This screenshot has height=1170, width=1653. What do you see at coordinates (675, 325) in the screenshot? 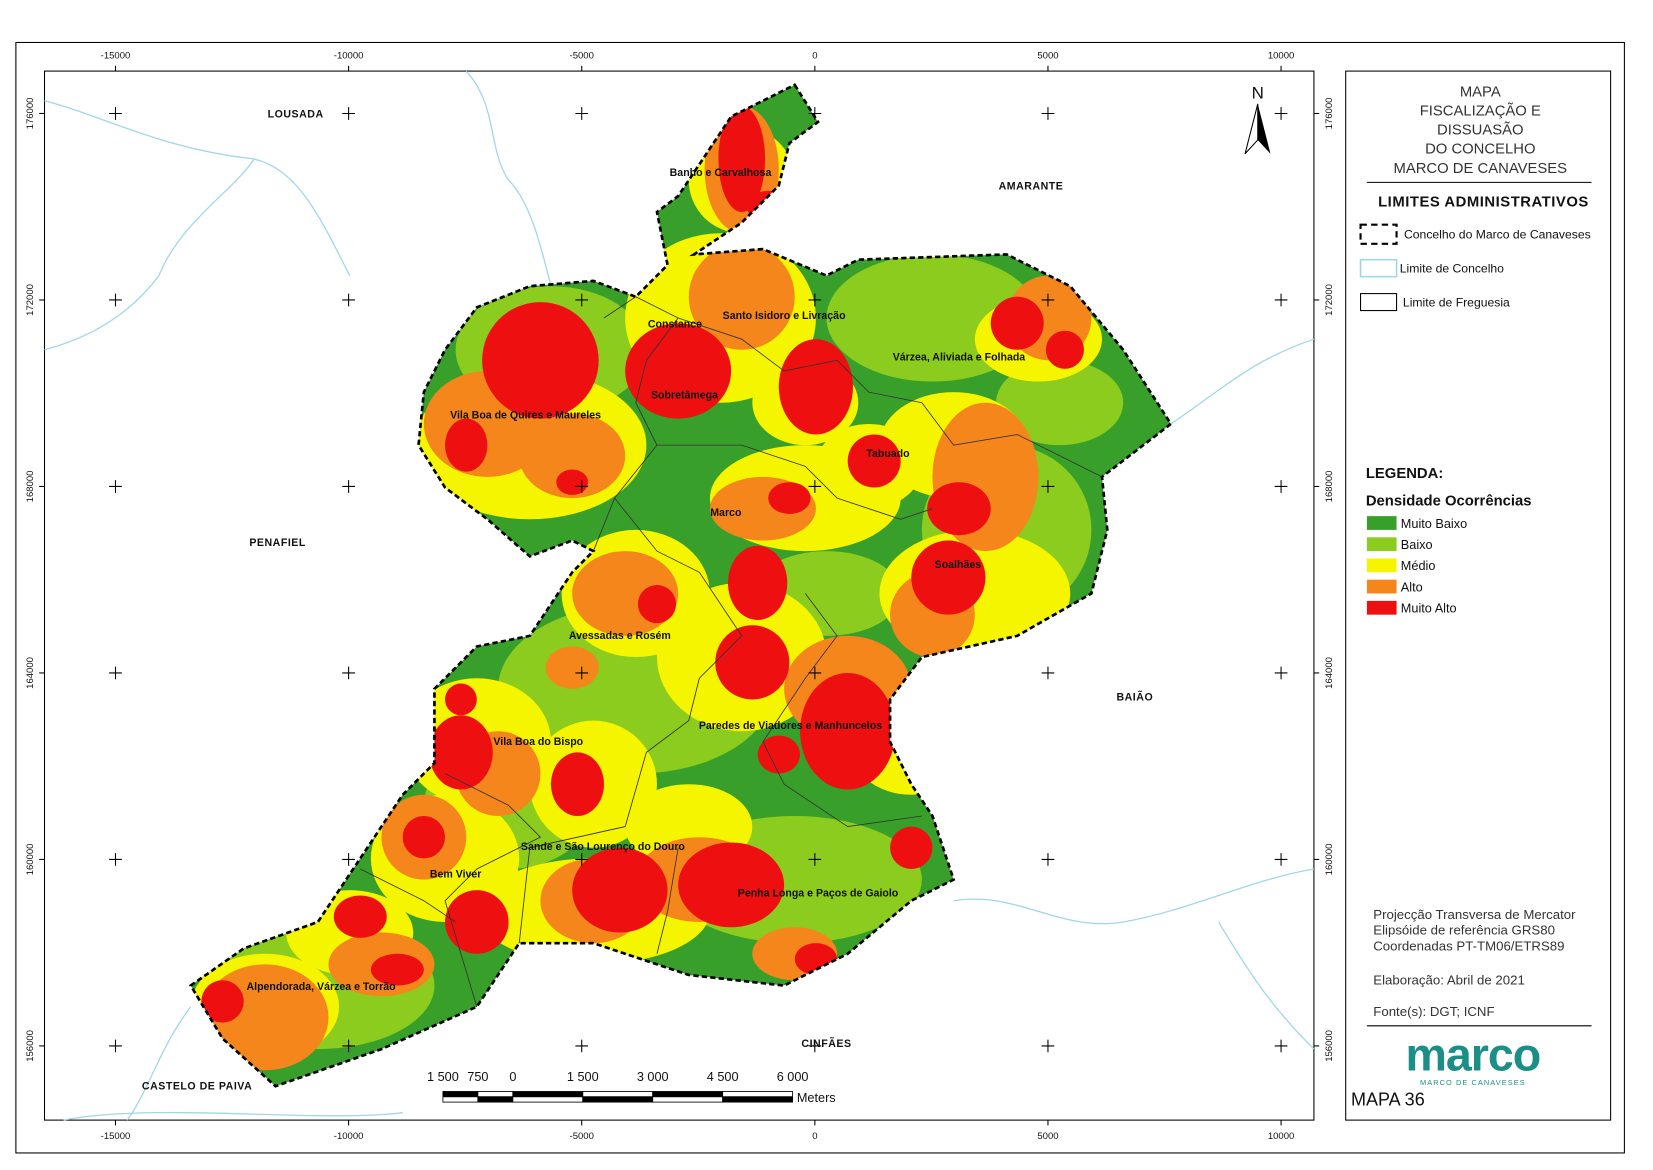
I see `parish-label: Constance` at bounding box center [675, 325].